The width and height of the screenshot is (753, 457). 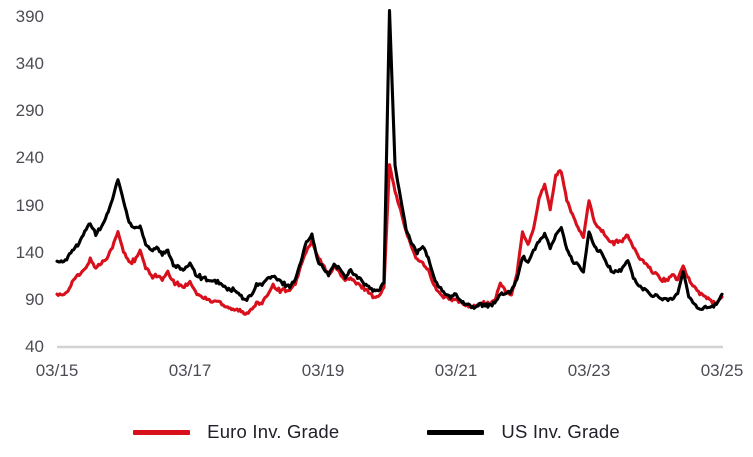 What do you see at coordinates (29, 158) in the screenshot?
I see `y-tick-label: 240` at bounding box center [29, 158].